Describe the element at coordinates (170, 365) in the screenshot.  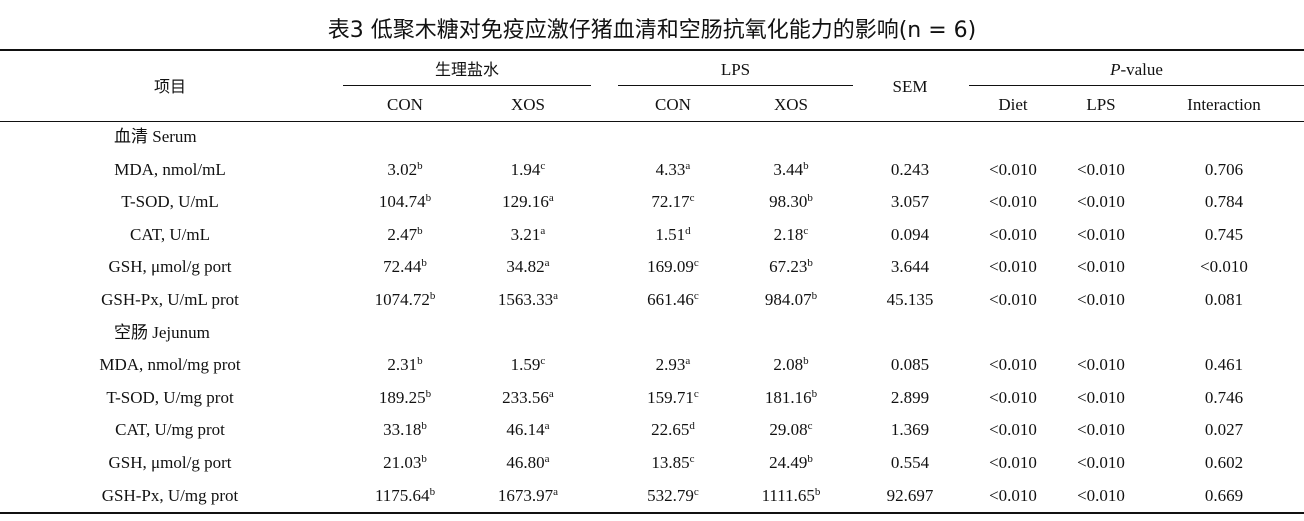
I see `row-item-label: MDA, nmol/mg prot` at that location.